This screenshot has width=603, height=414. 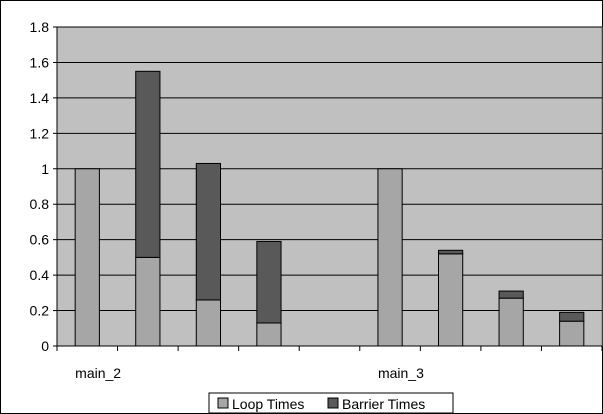 What do you see at coordinates (98, 373) in the screenshot?
I see `x-category-label: main_2` at bounding box center [98, 373].